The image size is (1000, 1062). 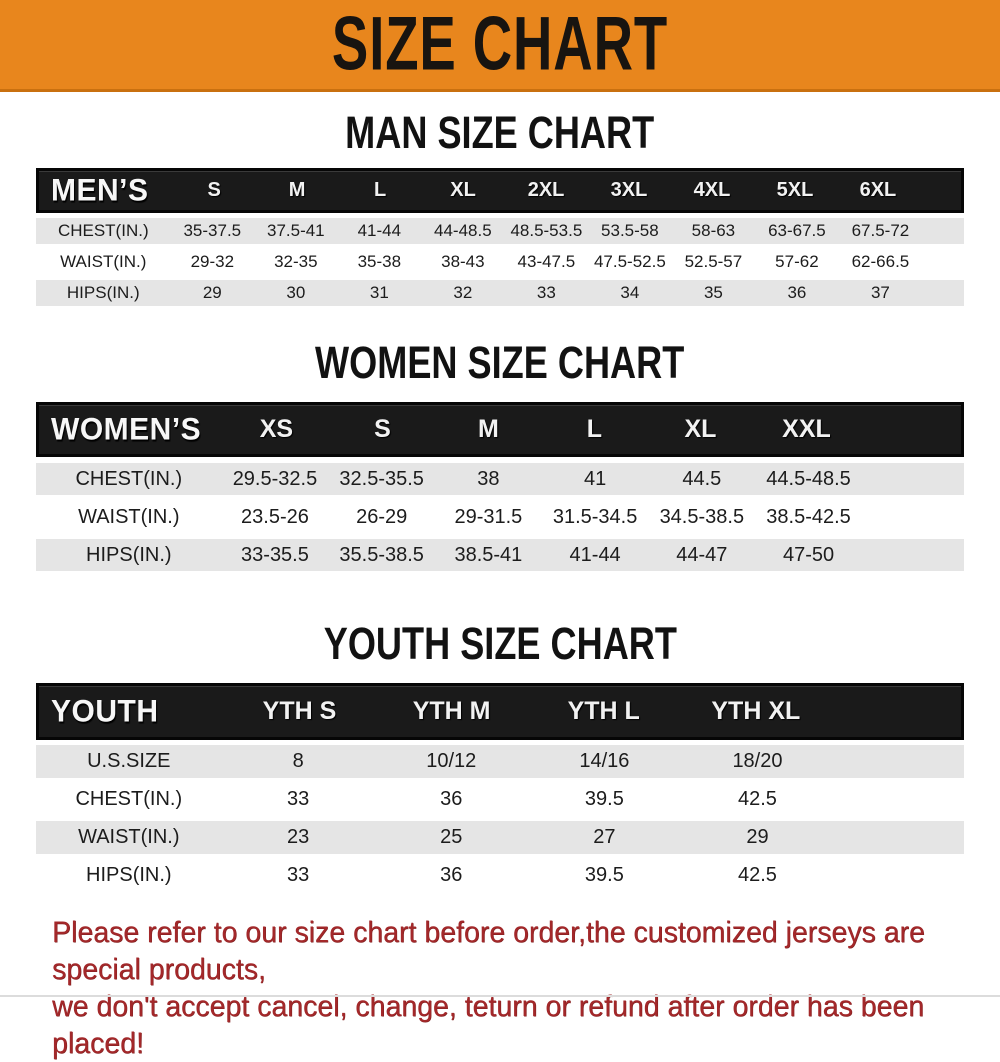 What do you see at coordinates (463, 261) in the screenshot?
I see `size-value: 38-43` at bounding box center [463, 261].